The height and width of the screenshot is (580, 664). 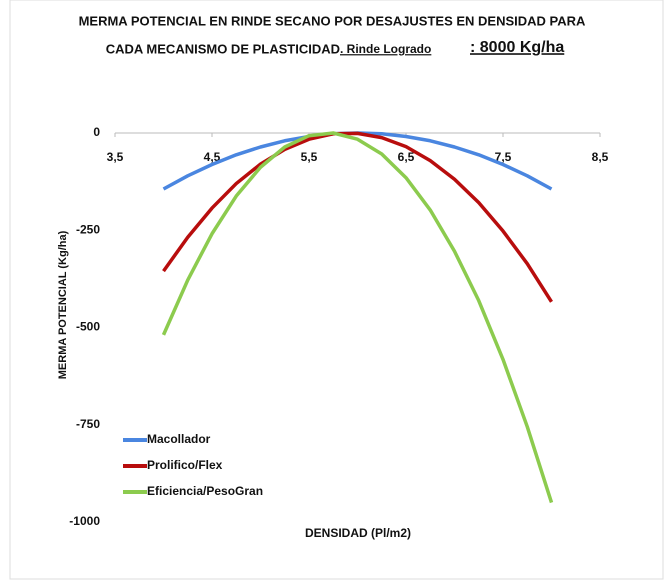 What do you see at coordinates (358, 533) in the screenshot?
I see `x-axis-label: DENSIDAD (Pl/m2)` at bounding box center [358, 533].